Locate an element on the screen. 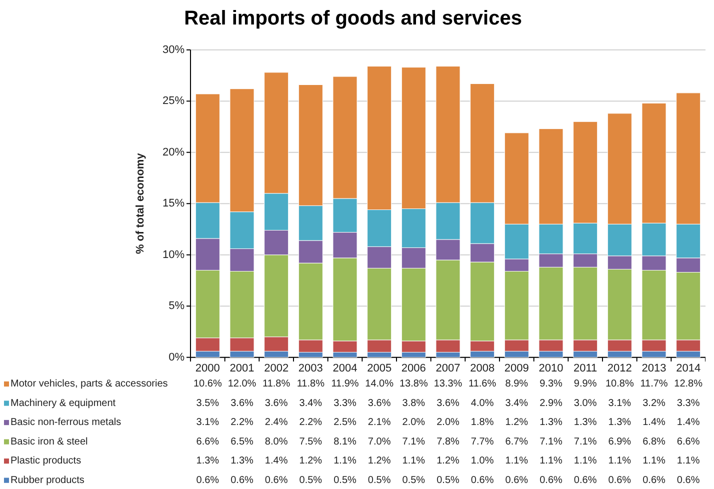 Image resolution: width=714 pixels, height=489 pixels. data-label: 4.0% is located at coordinates (482, 403).